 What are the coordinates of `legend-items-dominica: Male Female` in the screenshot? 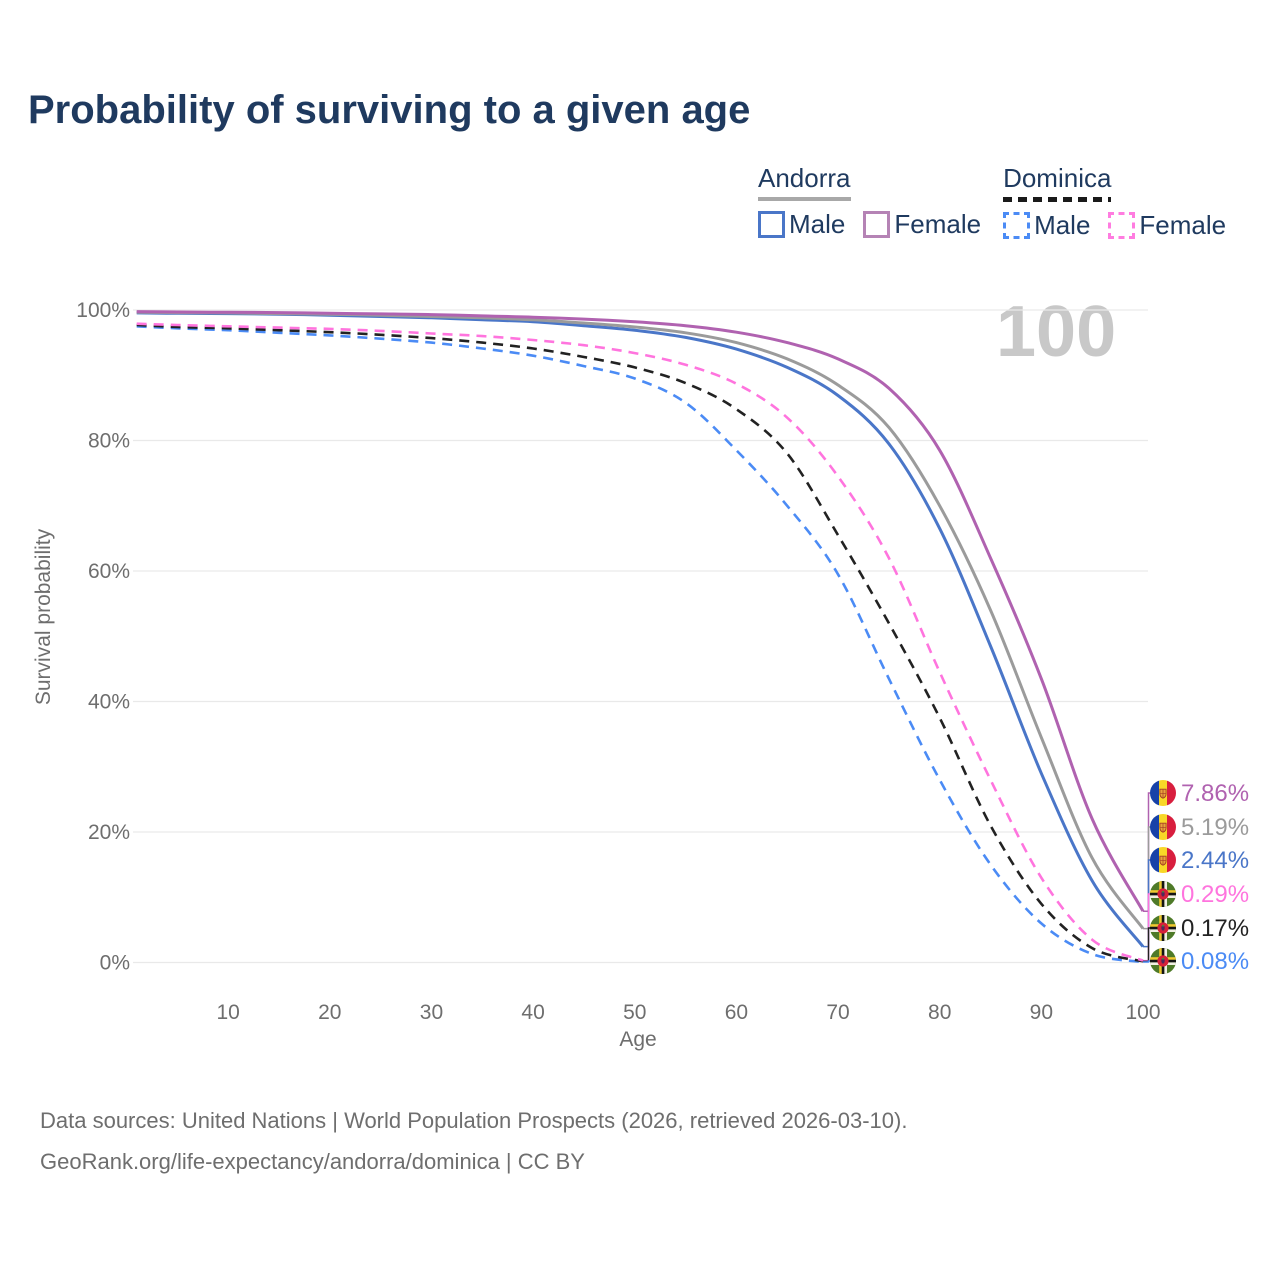 It's located at (1114, 225).